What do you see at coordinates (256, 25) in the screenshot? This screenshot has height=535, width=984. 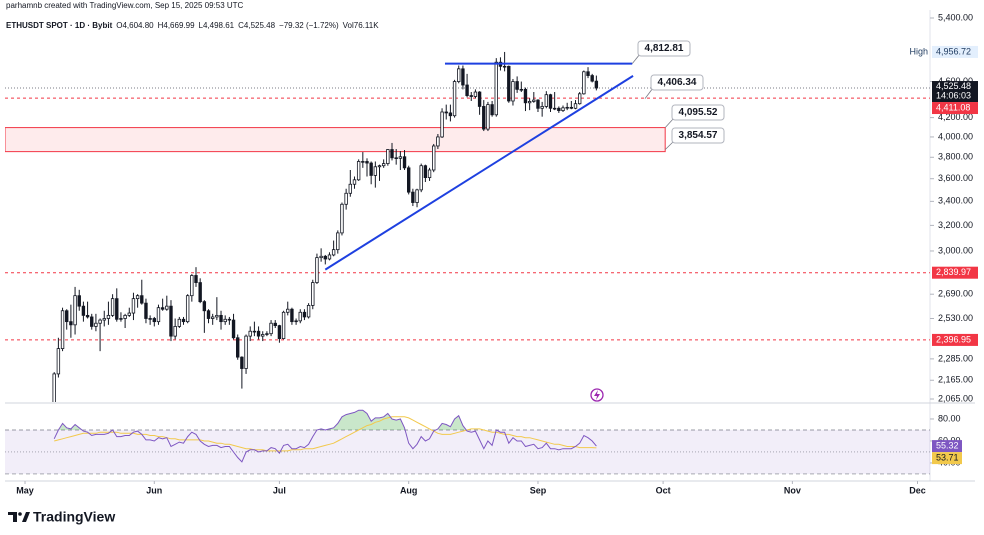 I see `ohlc-value: C4,525.48` at bounding box center [256, 25].